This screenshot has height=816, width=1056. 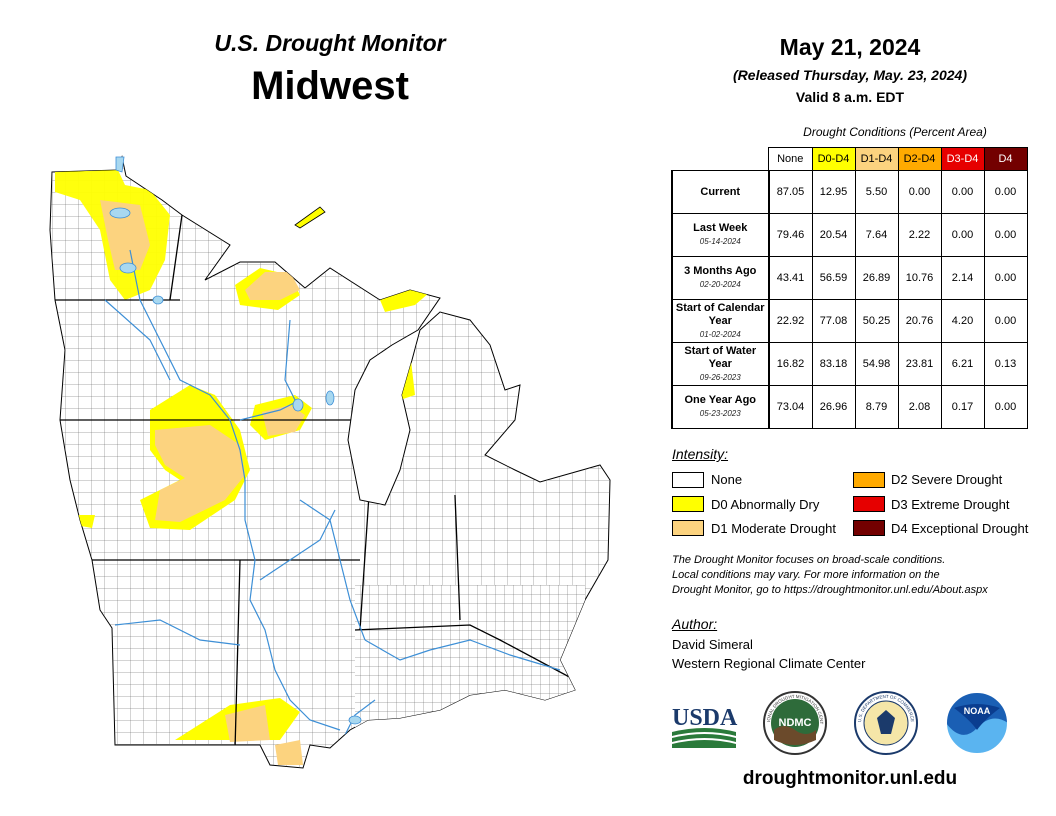 I want to click on col-d3-d4: D3-D4, so click(x=962, y=159).